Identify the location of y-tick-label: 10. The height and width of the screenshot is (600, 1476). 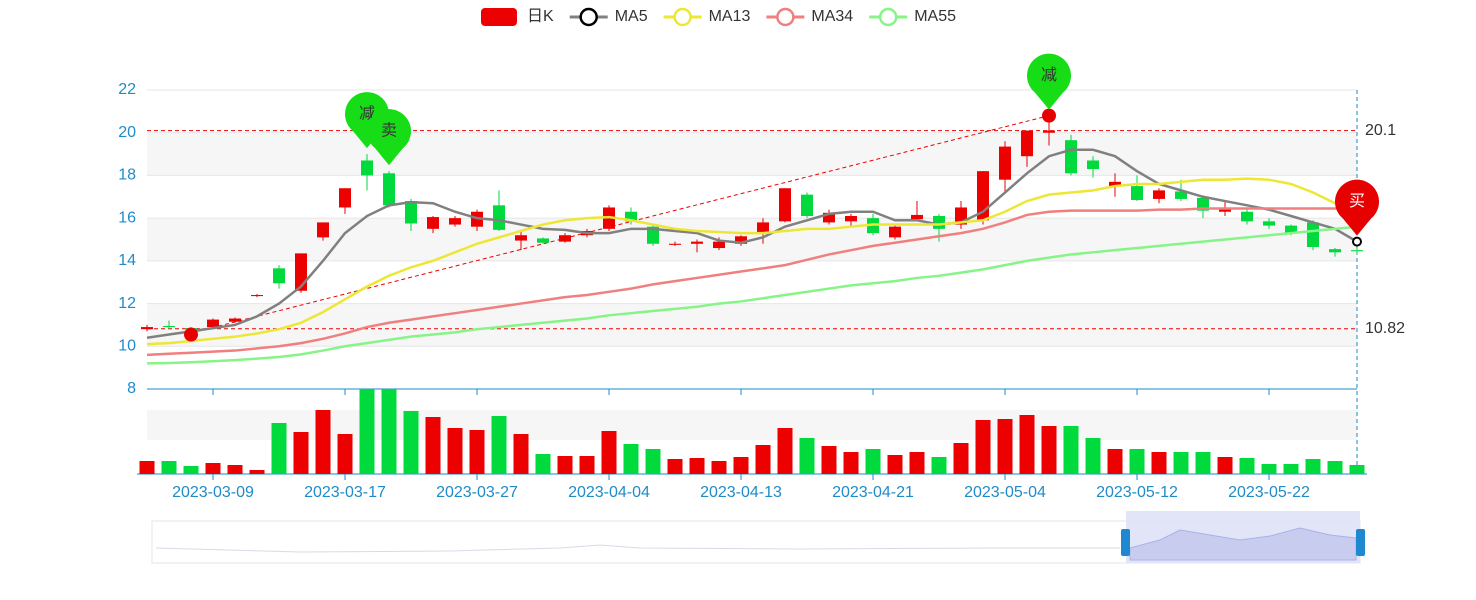
(127, 346).